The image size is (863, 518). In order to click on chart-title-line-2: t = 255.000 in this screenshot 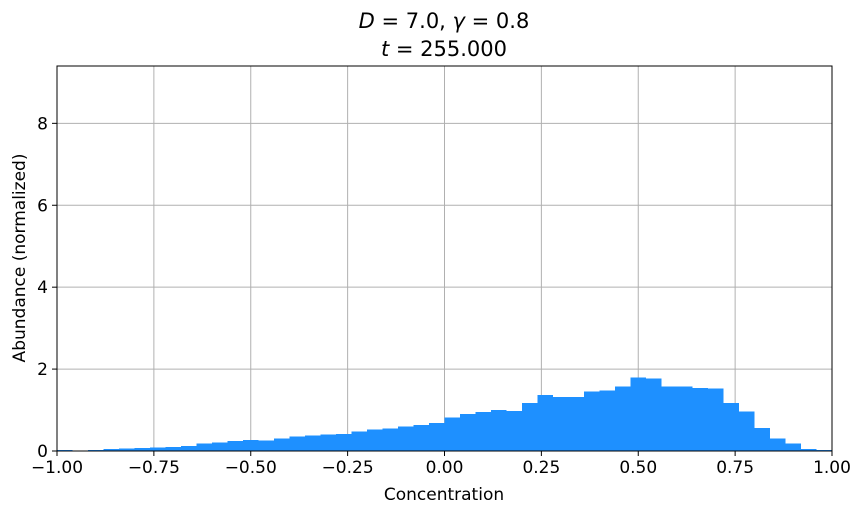, I will do `click(444, 49)`.